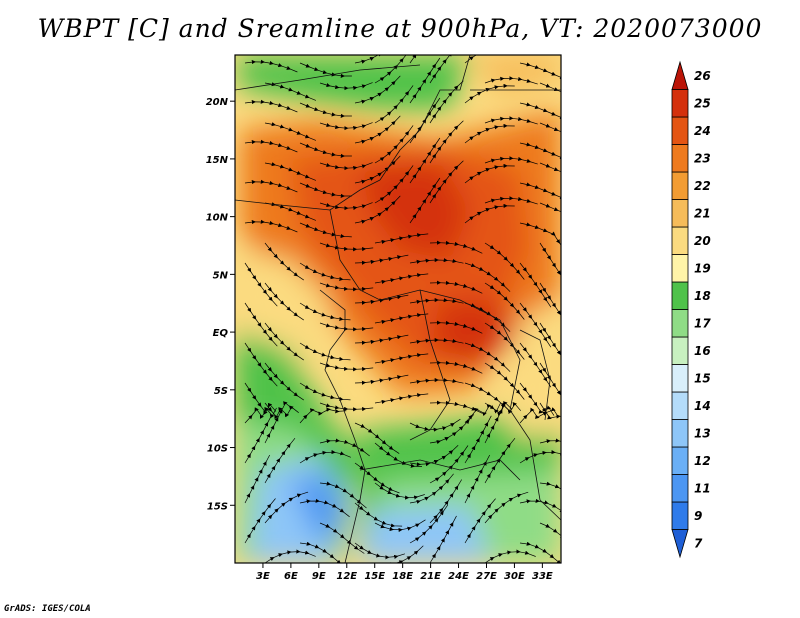 This screenshot has width=800, height=618. What do you see at coordinates (217, 506) in the screenshot?
I see `lat-tick-label: 15S` at bounding box center [217, 506].